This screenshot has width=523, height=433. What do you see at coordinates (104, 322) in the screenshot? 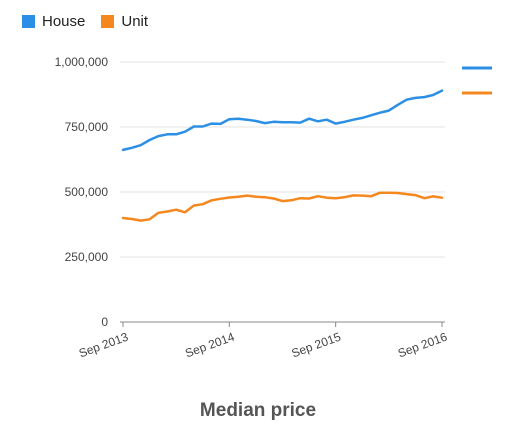
I see `y-tick-label: 0` at bounding box center [104, 322].